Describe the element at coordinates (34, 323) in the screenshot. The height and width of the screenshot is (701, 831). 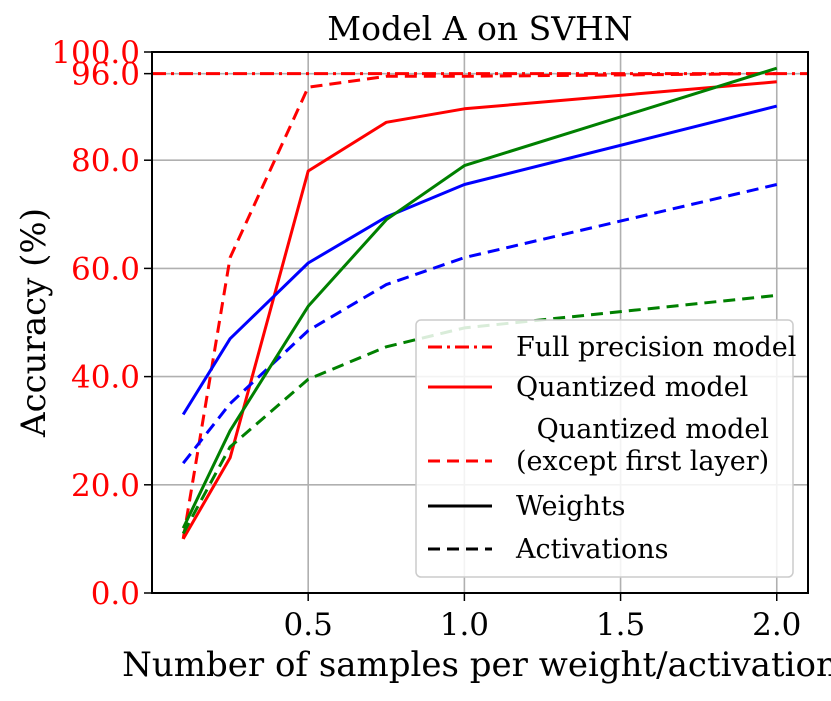
I see `y-axis-label: Accuracy (%)` at that location.